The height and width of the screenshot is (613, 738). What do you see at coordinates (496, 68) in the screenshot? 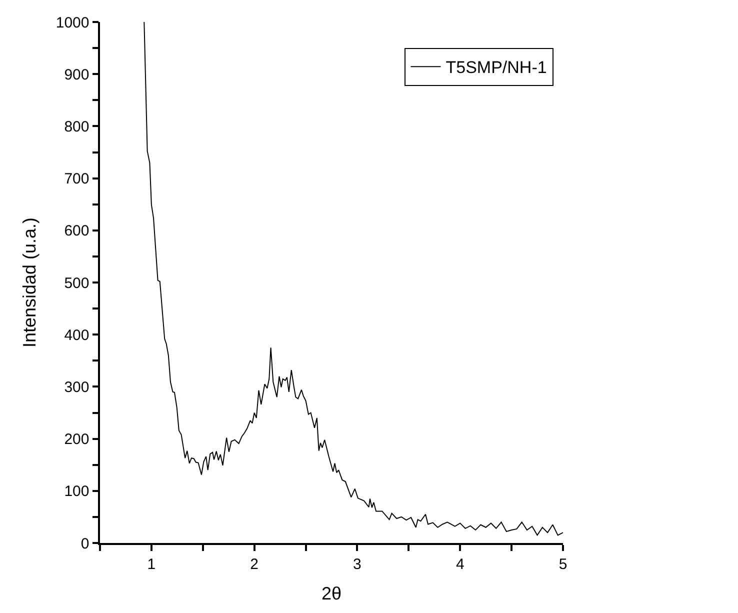
I see `legend-label: T5SMP/NH-1` at bounding box center [496, 68].